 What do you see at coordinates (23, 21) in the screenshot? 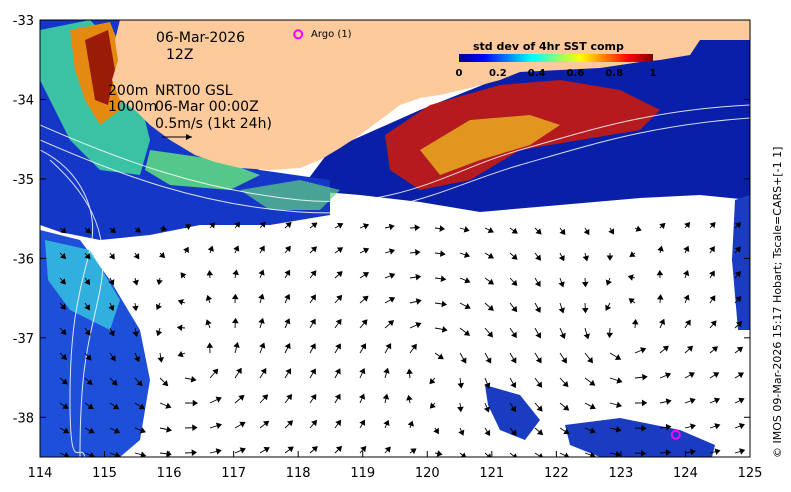
I see `y-tick-label: -33` at bounding box center [23, 21].